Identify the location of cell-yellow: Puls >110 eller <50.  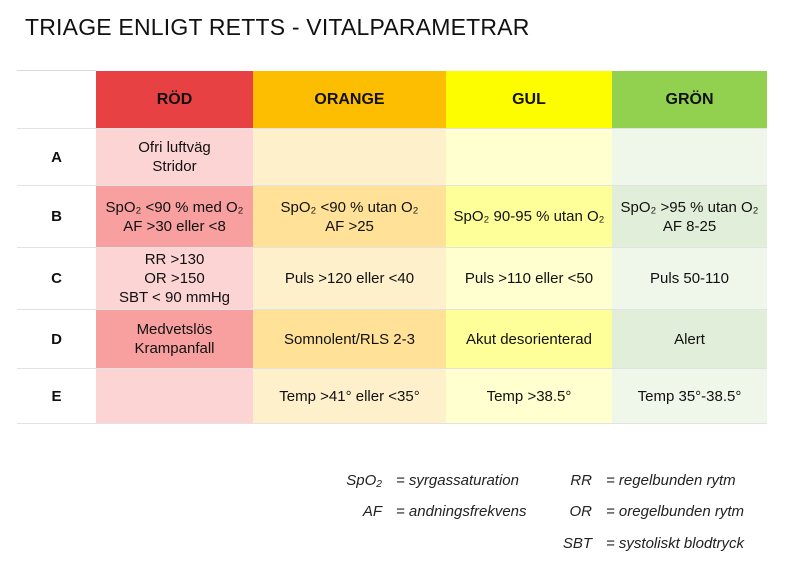
(529, 278).